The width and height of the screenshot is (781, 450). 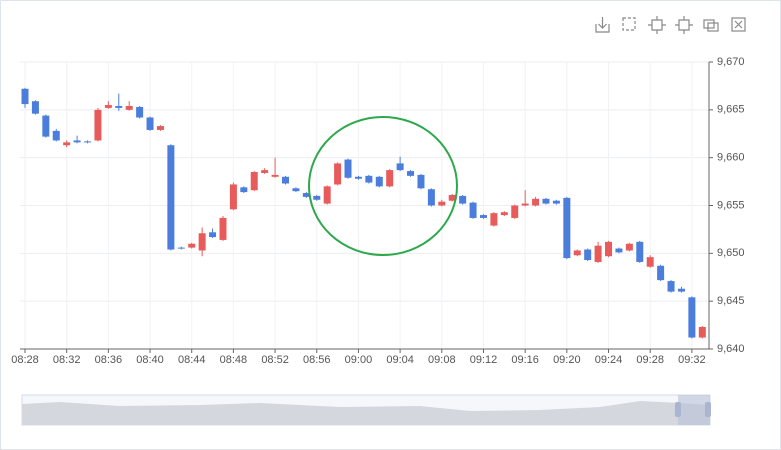 What do you see at coordinates (317, 360) in the screenshot?
I see `x-tick-label: 08:56` at bounding box center [317, 360].